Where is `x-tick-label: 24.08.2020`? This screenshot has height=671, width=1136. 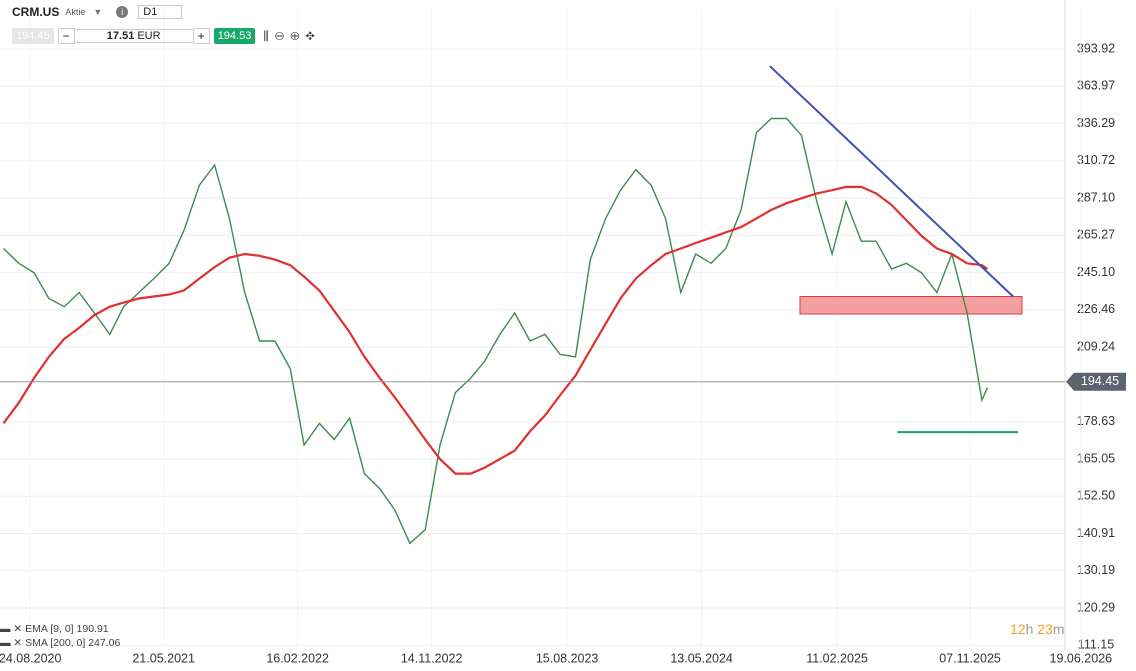 x-tick-label: 24.08.2020 is located at coordinates (30, 658).